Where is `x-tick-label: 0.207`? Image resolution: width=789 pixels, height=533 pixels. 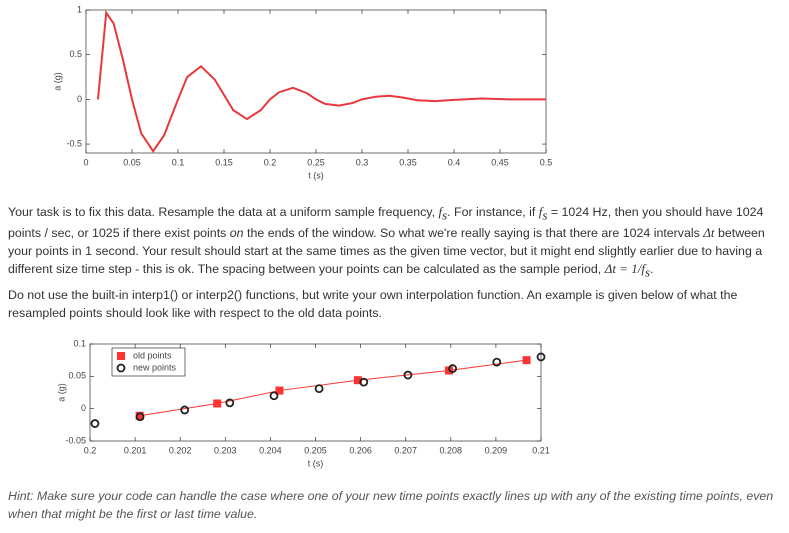 x-tick-label: 0.207 is located at coordinates (405, 450).